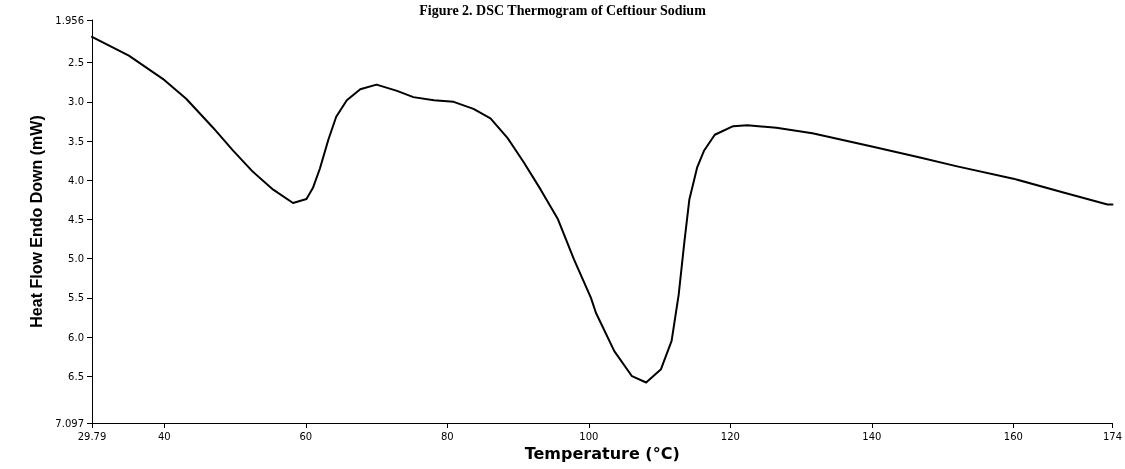 The width and height of the screenshot is (1125, 469). What do you see at coordinates (76, 141) in the screenshot?
I see `y-tick-label: 3.5` at bounding box center [76, 141].